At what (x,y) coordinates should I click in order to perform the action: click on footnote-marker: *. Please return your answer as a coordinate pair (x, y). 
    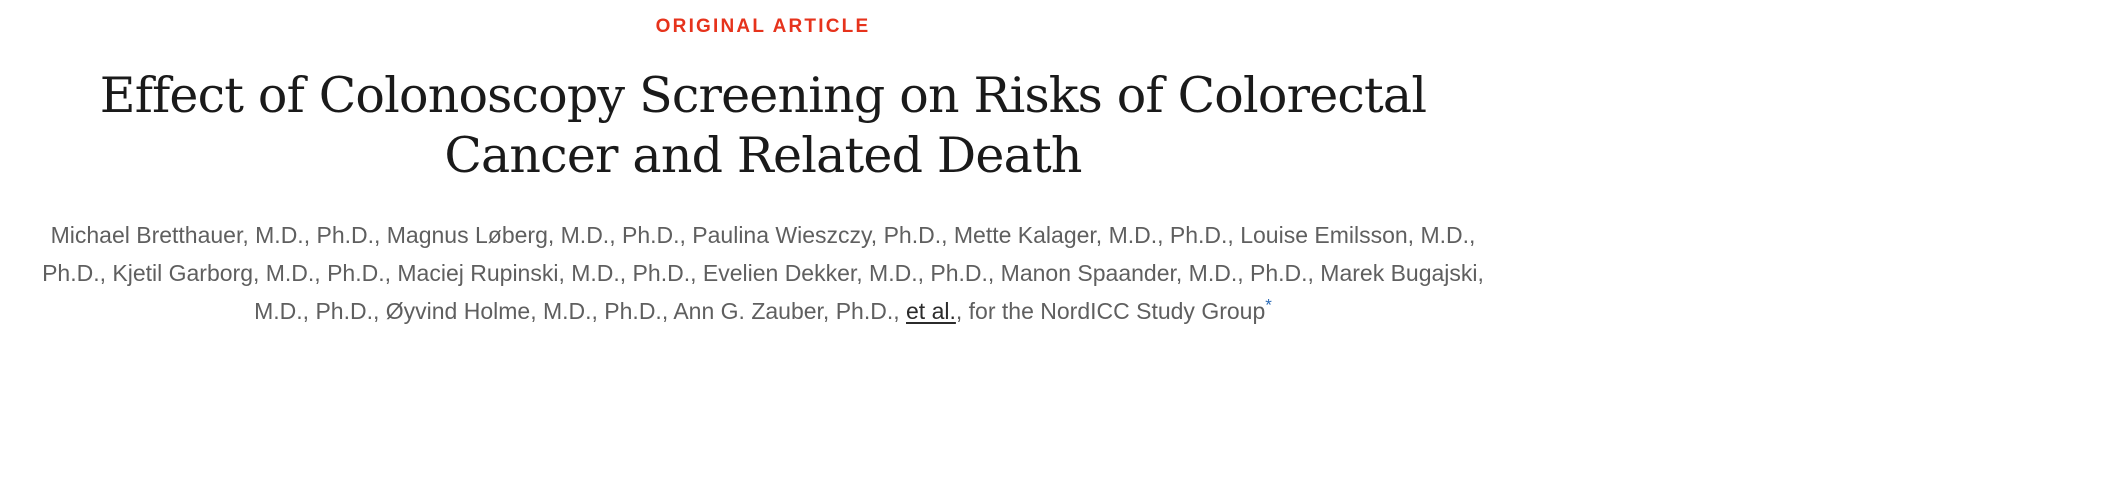
    Looking at the image, I should click on (1268, 305).